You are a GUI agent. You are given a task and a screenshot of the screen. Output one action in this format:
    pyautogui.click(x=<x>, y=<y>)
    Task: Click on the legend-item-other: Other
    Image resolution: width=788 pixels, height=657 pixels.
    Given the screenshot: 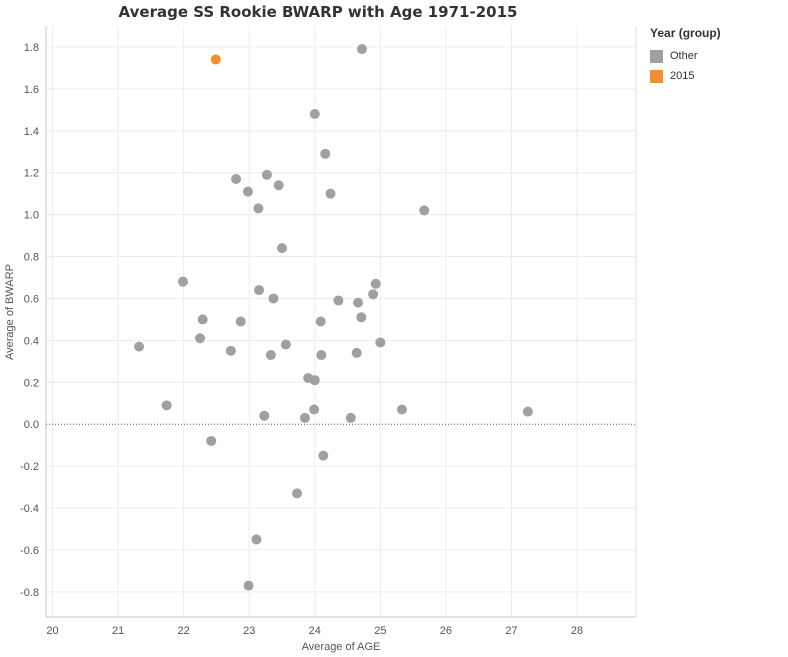 What is the action you would take?
    pyautogui.click(x=685, y=56)
    